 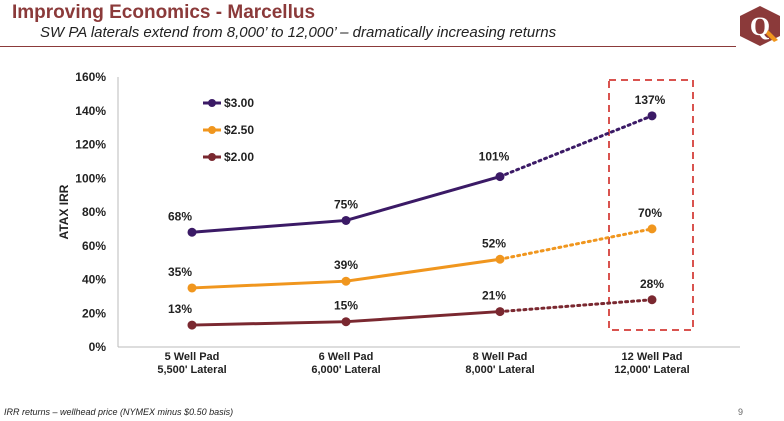 I want to click on y-tick-label: 100%, so click(x=90, y=178).